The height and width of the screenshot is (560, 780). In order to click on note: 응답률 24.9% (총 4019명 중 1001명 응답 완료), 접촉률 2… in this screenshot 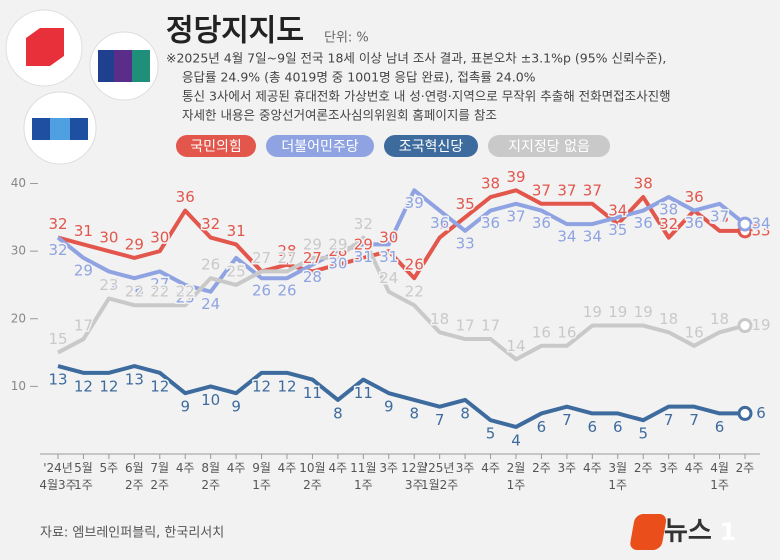, I will do `click(359, 77)`.